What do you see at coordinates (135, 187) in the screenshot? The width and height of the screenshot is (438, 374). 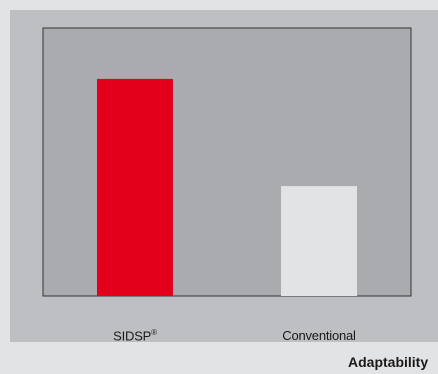 I see `bar-sidsp` at bounding box center [135, 187].